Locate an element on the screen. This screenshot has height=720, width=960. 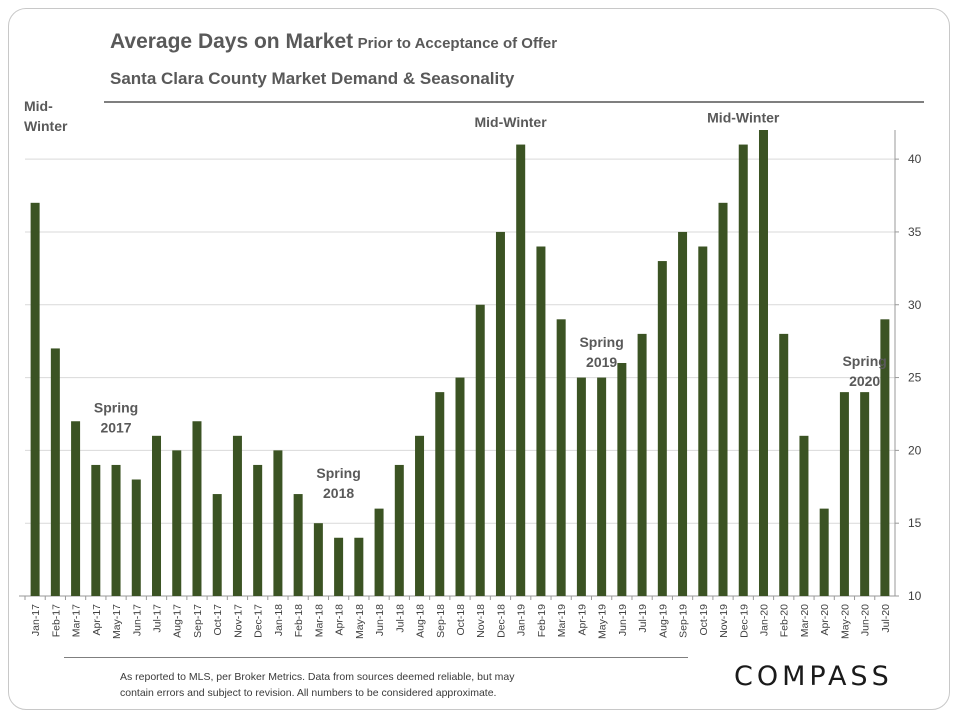
x-tick-label: Apr-20 is located at coordinates (825, 620).